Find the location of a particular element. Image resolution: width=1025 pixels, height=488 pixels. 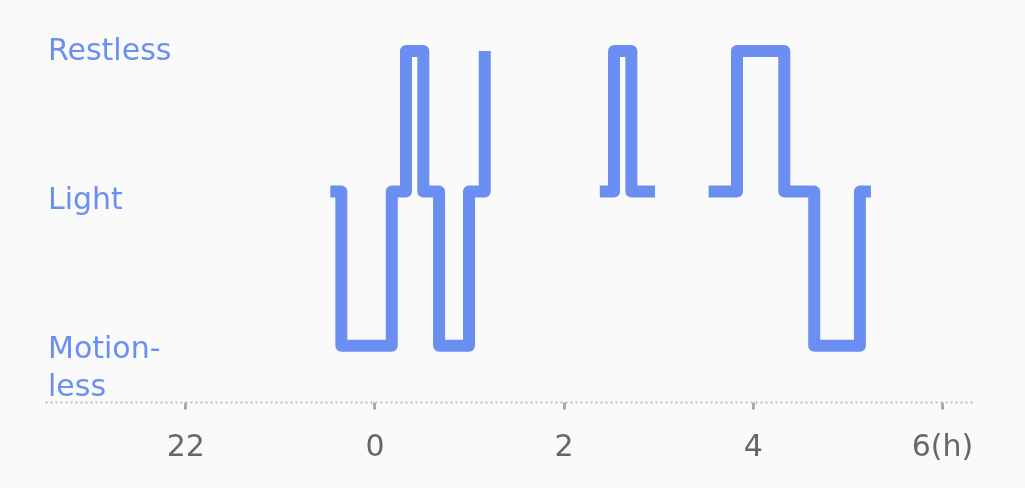

annotation: Light is located at coordinates (86, 199).